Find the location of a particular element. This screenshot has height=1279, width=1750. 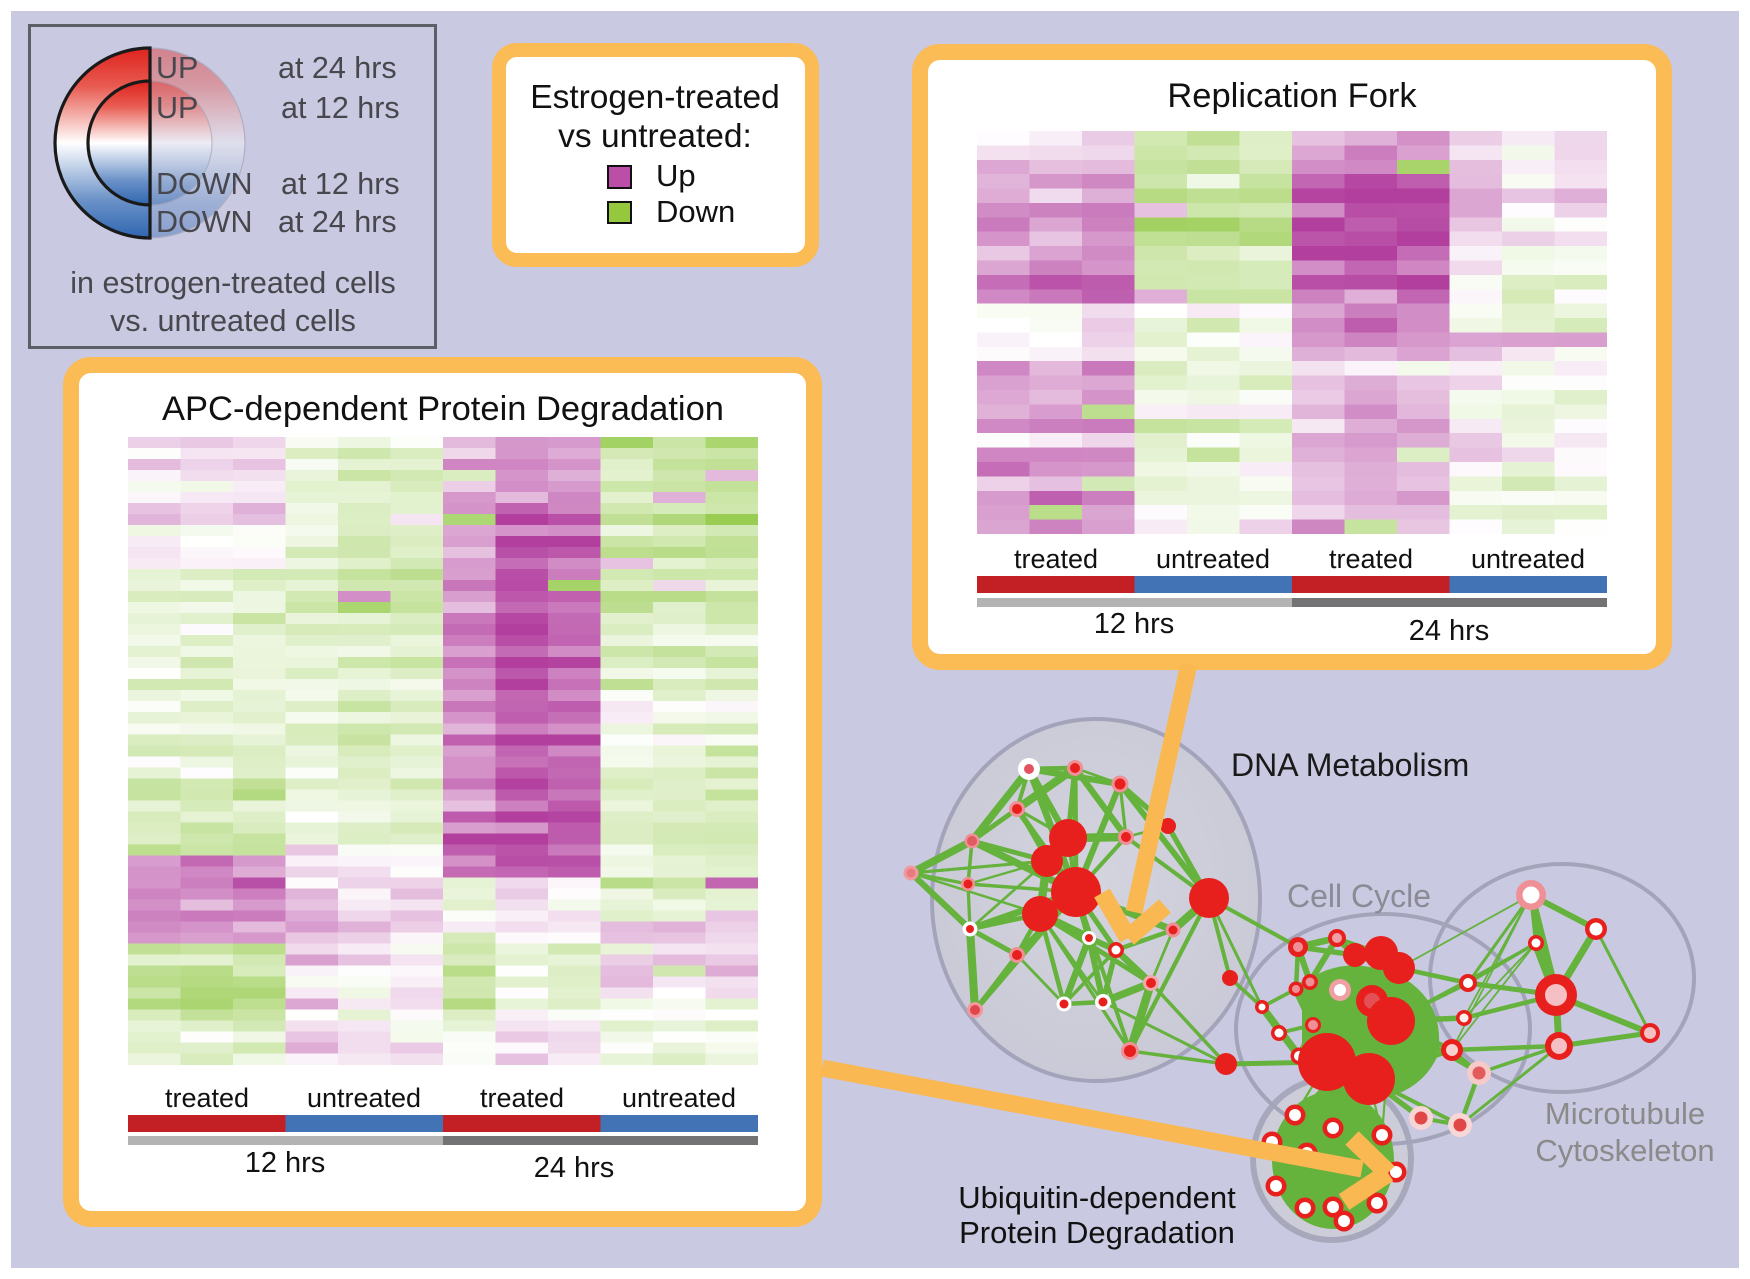

svg-text: vs. untreated cells is located at coordinates (233, 321).